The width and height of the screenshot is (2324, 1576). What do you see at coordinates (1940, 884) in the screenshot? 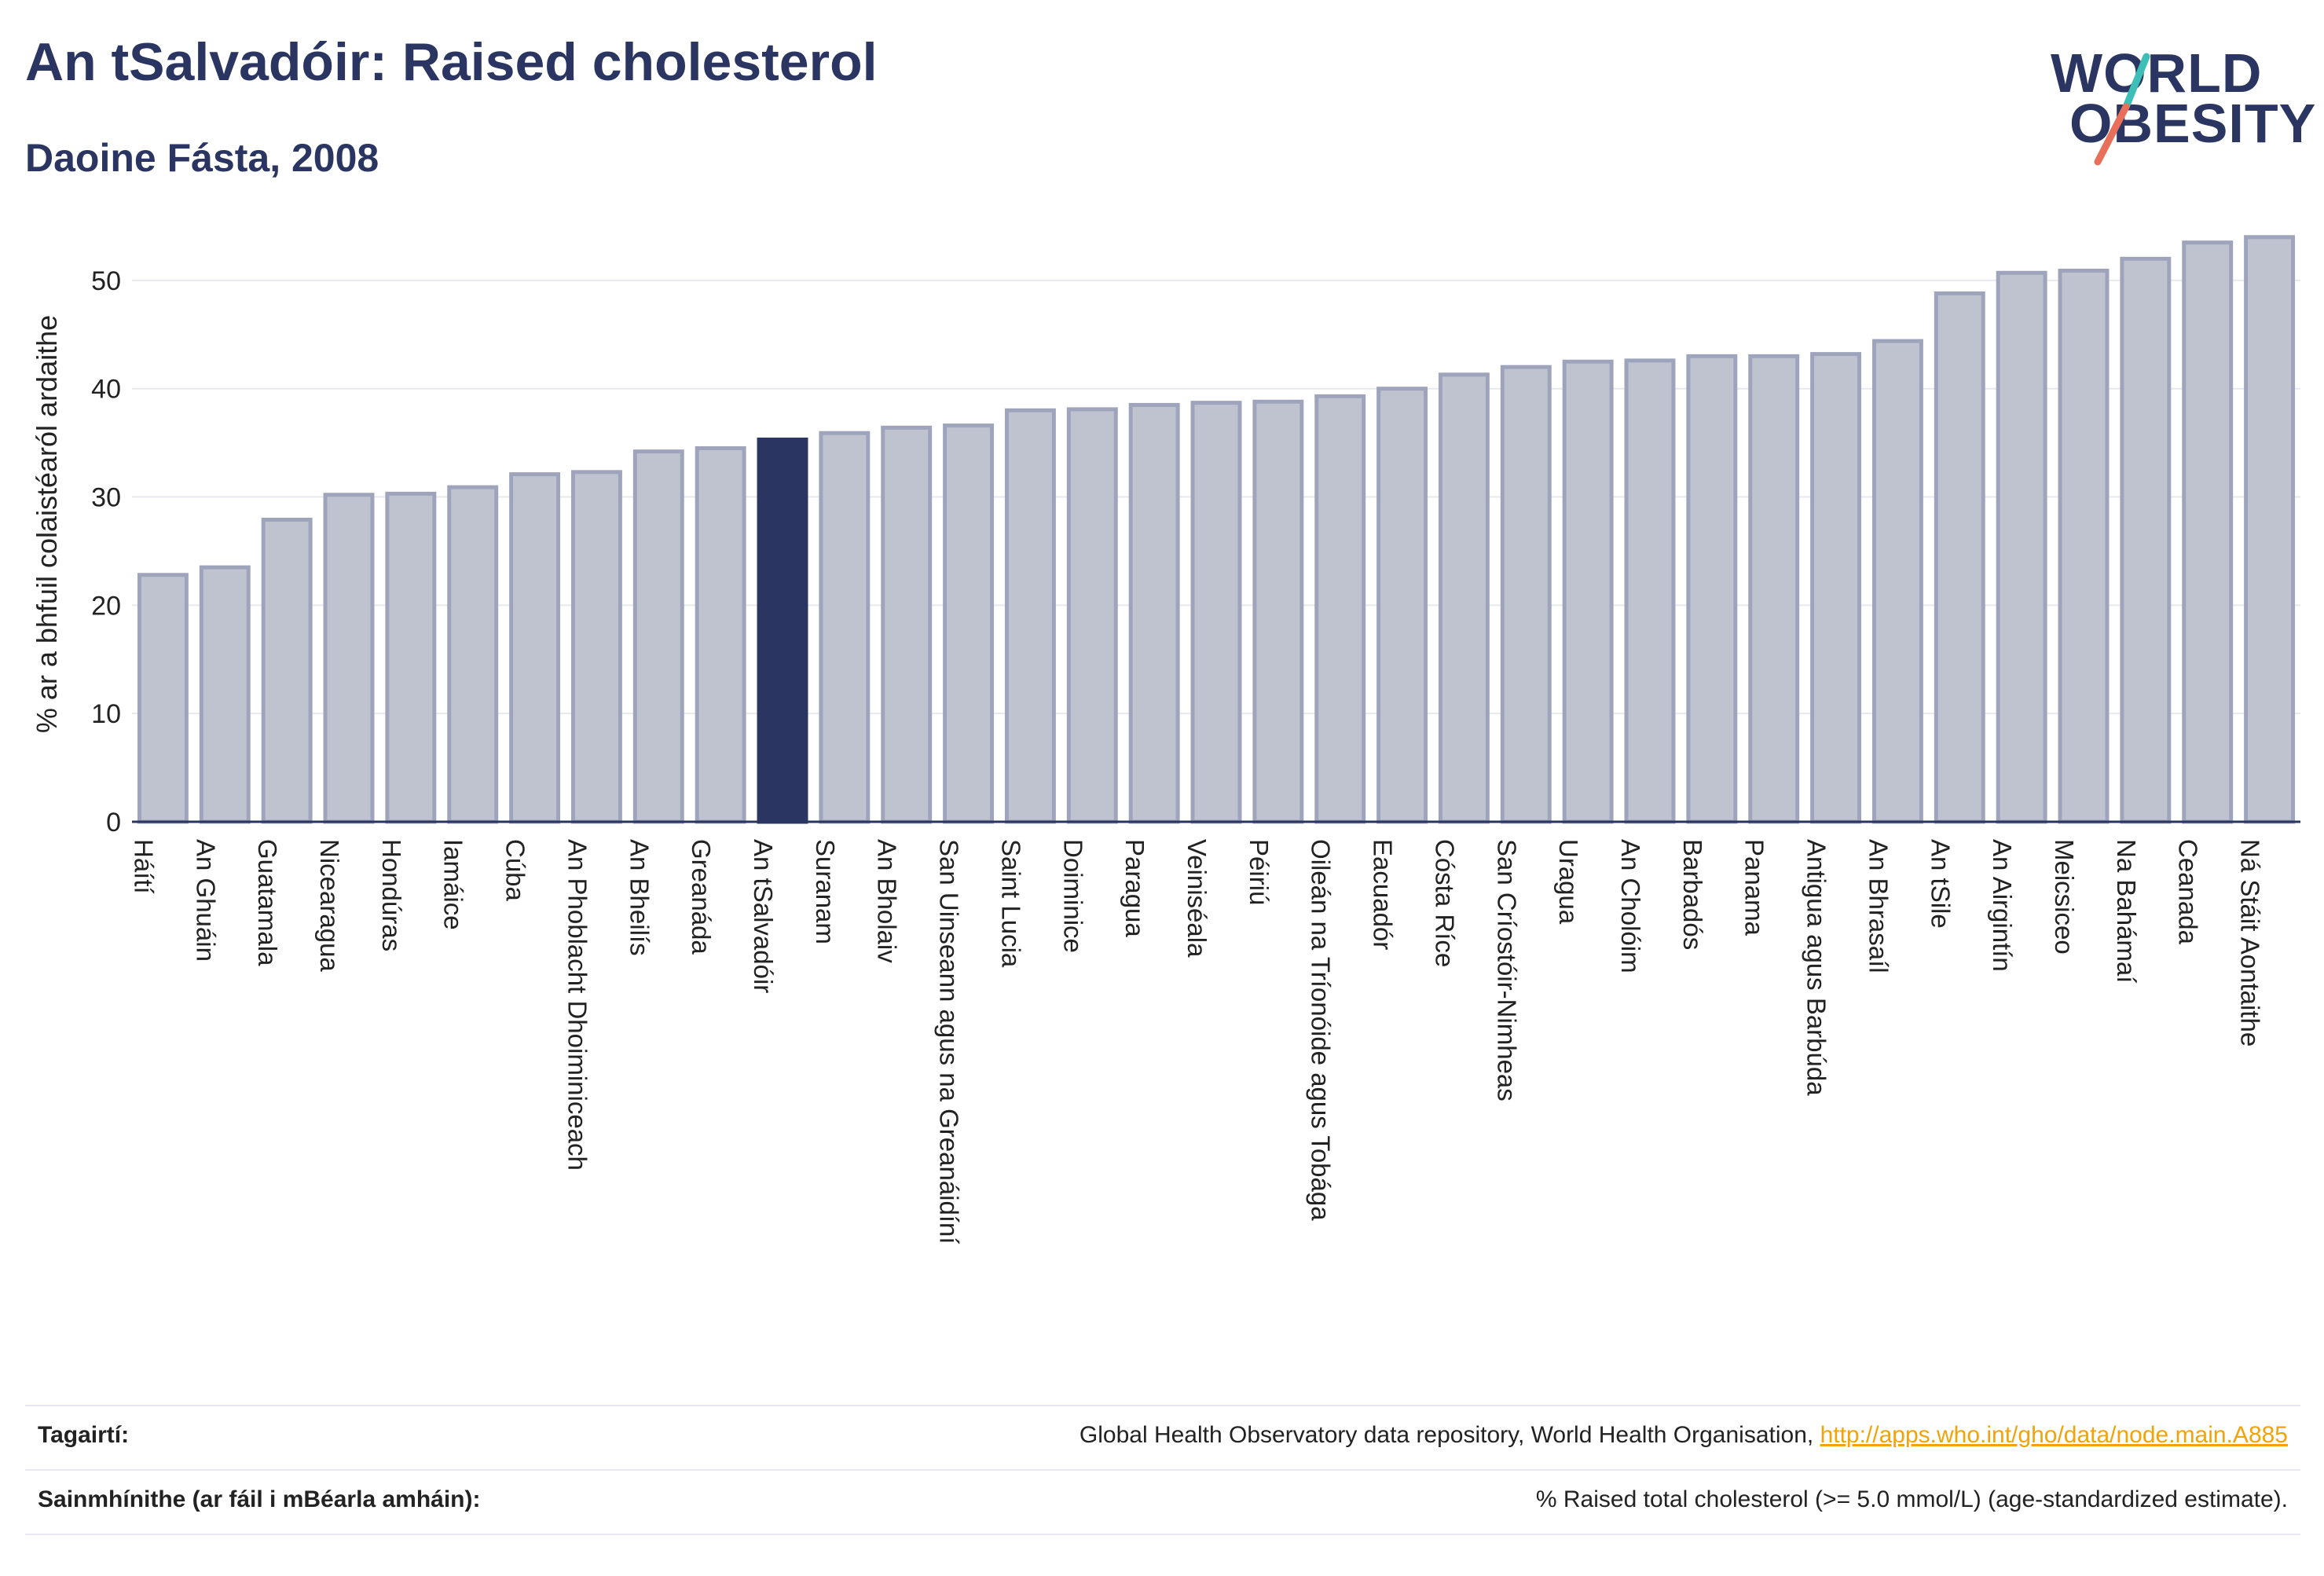
I see `x-tick-label: An tSile` at bounding box center [1940, 884].